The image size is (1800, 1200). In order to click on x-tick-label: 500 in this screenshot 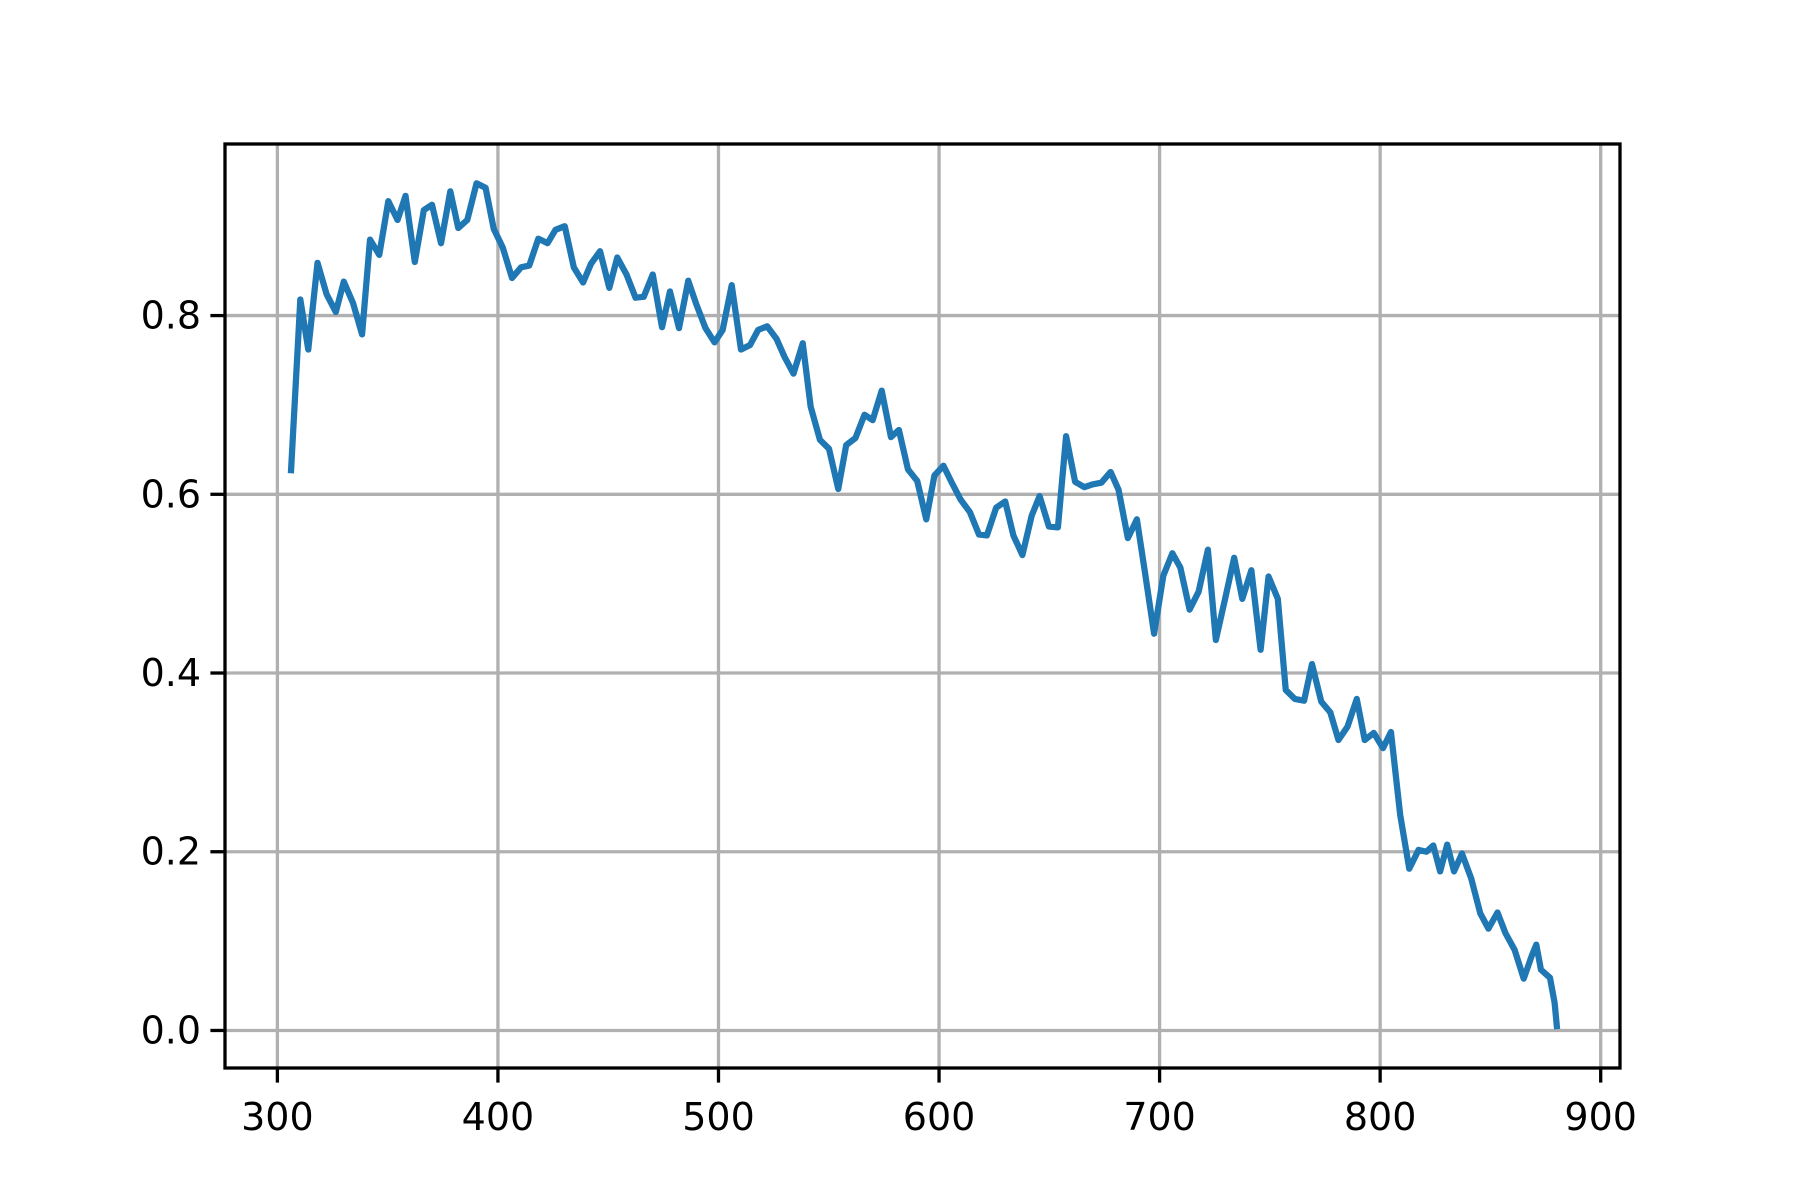, I will do `click(718, 1117)`.